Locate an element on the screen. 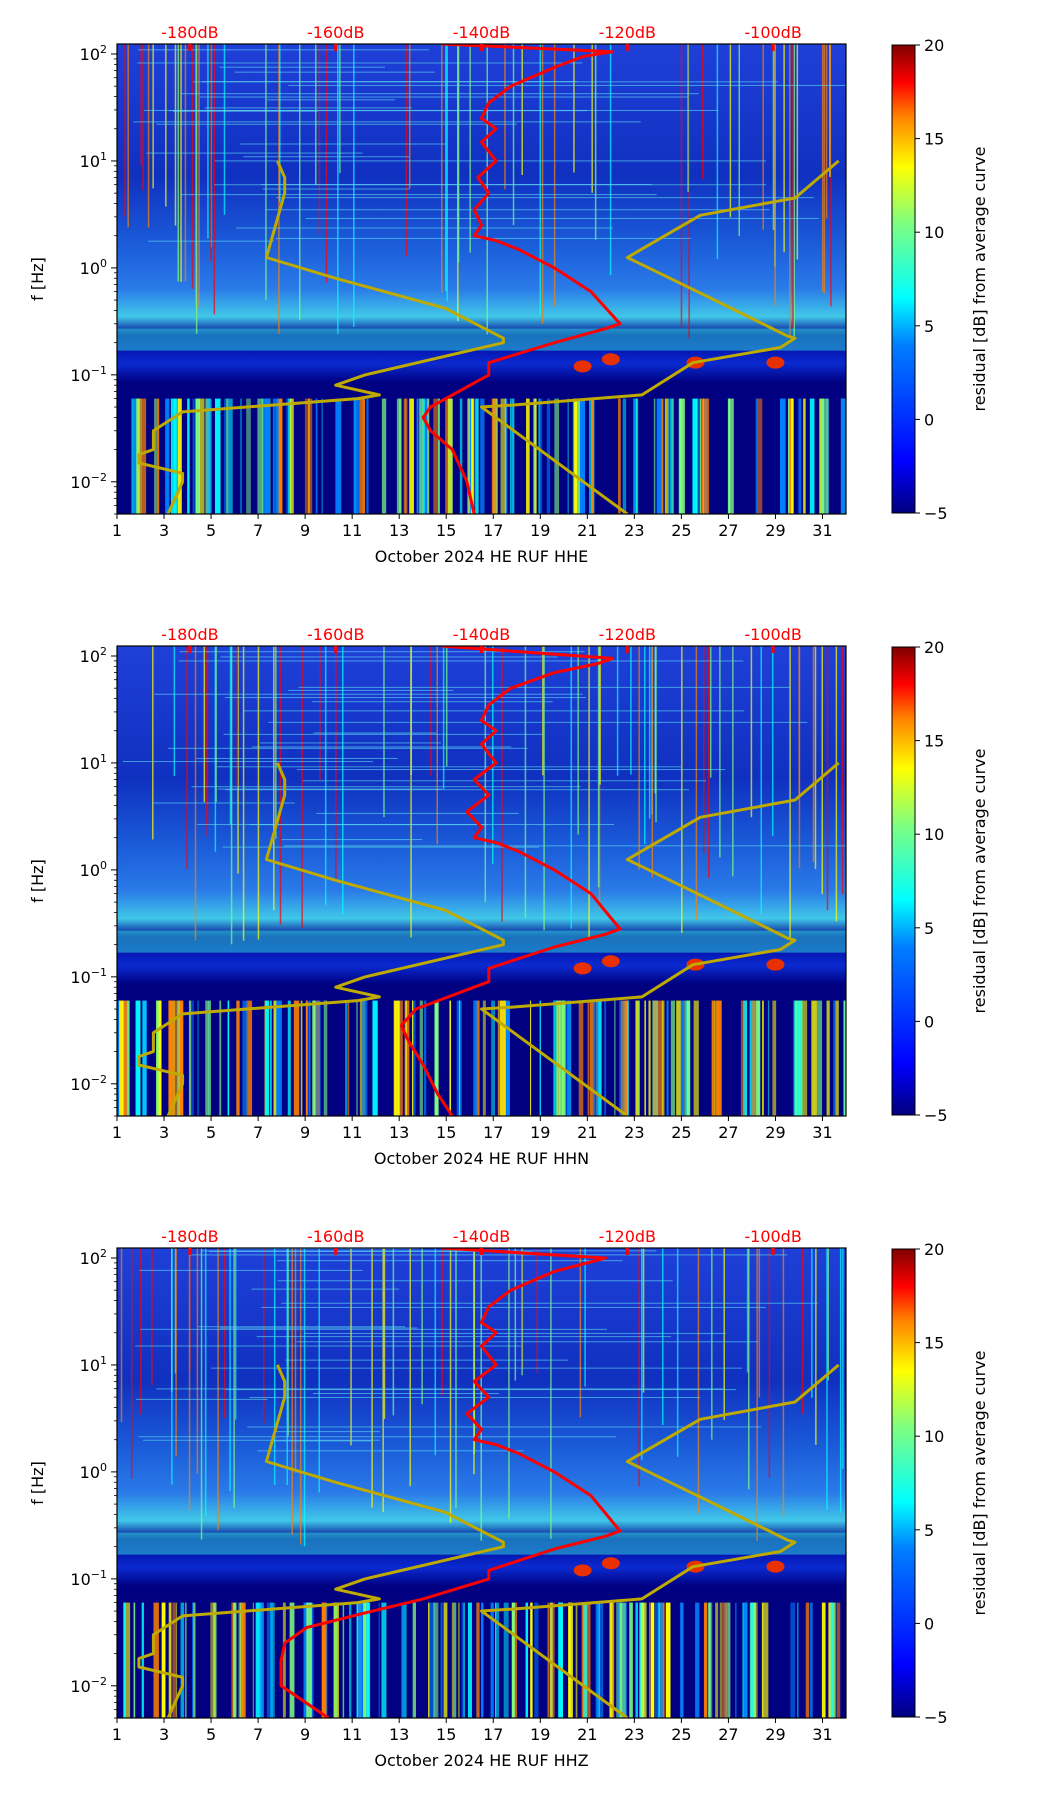 Image resolution: width=1052 pixels, height=1806 pixels. colorbar-tick-label: 0 is located at coordinates (929, 1021).